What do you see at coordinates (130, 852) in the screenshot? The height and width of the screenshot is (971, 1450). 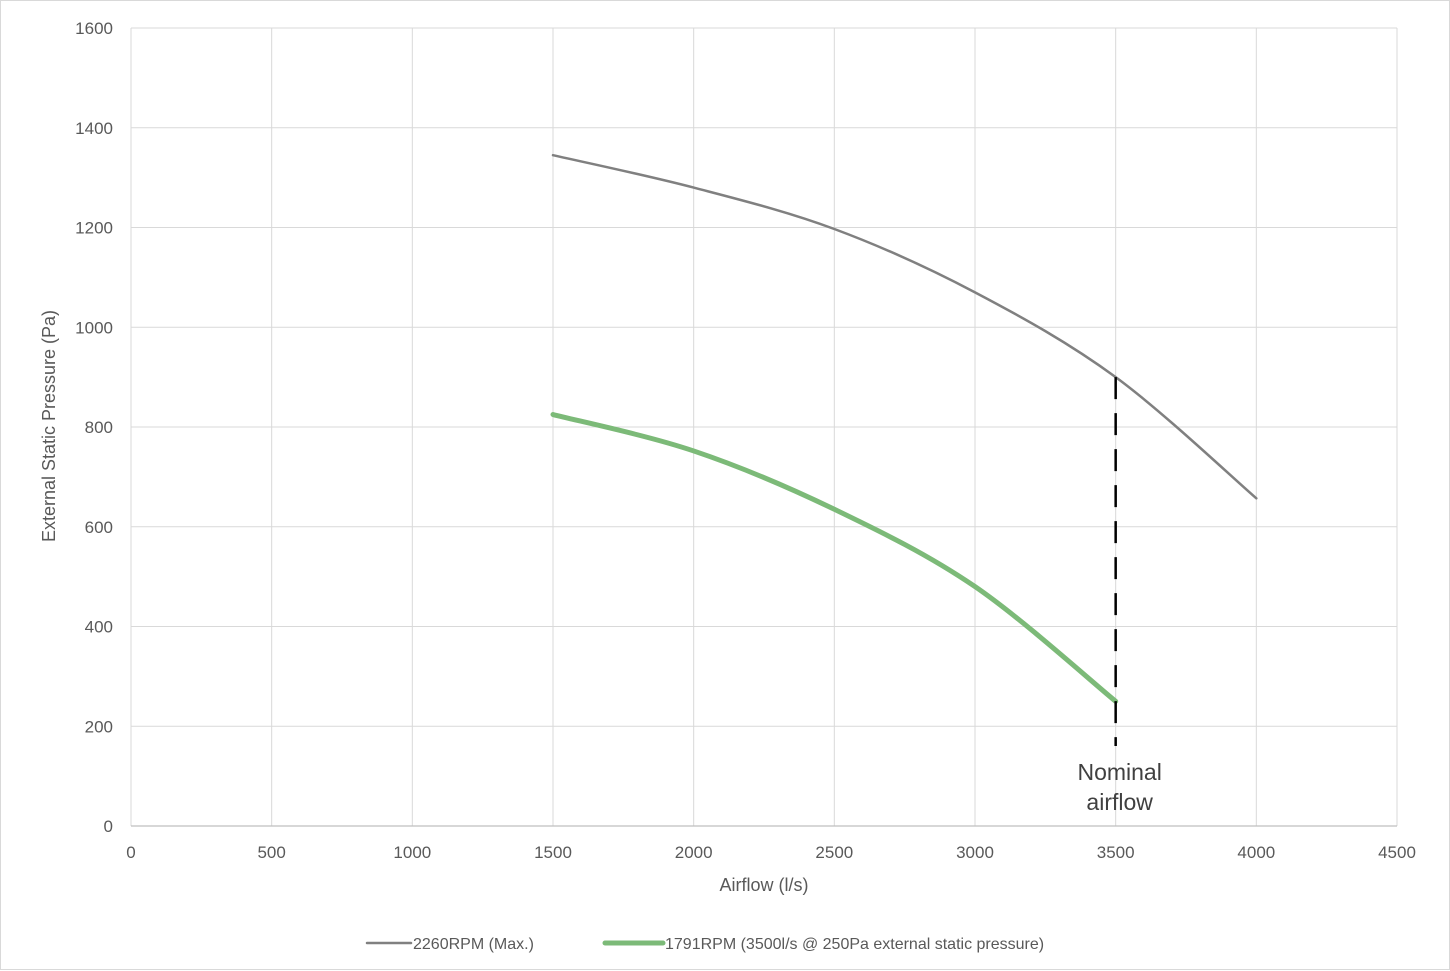 I see `x-tick-label: 0` at bounding box center [130, 852].